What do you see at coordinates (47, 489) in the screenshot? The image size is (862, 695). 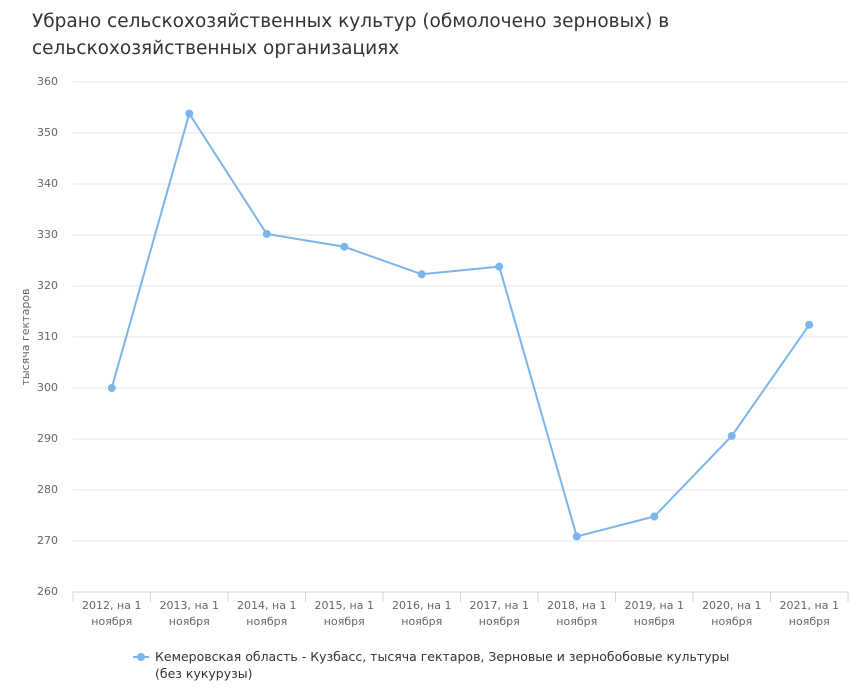 I see `y-tick-label: 280` at bounding box center [47, 489].